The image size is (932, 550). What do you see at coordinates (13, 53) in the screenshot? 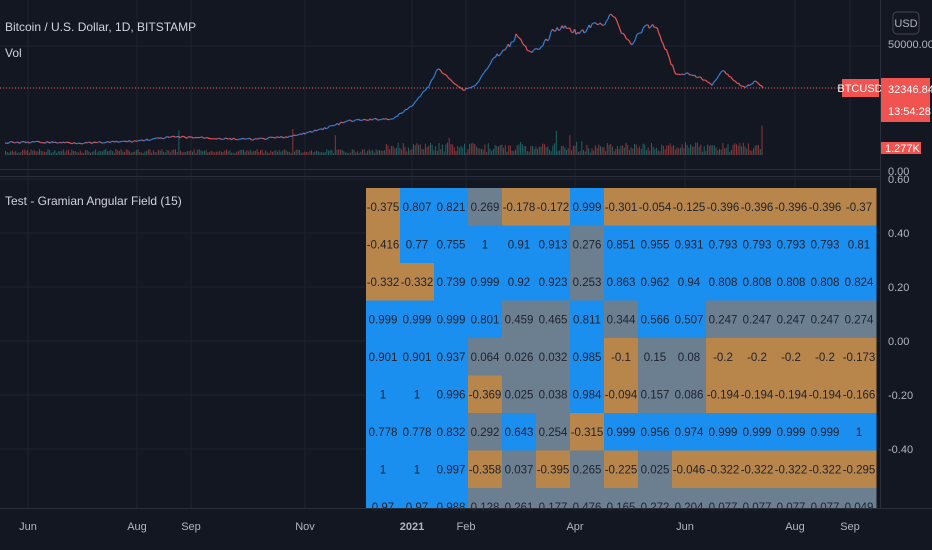
I see `volume-legend: Vol` at bounding box center [13, 53].